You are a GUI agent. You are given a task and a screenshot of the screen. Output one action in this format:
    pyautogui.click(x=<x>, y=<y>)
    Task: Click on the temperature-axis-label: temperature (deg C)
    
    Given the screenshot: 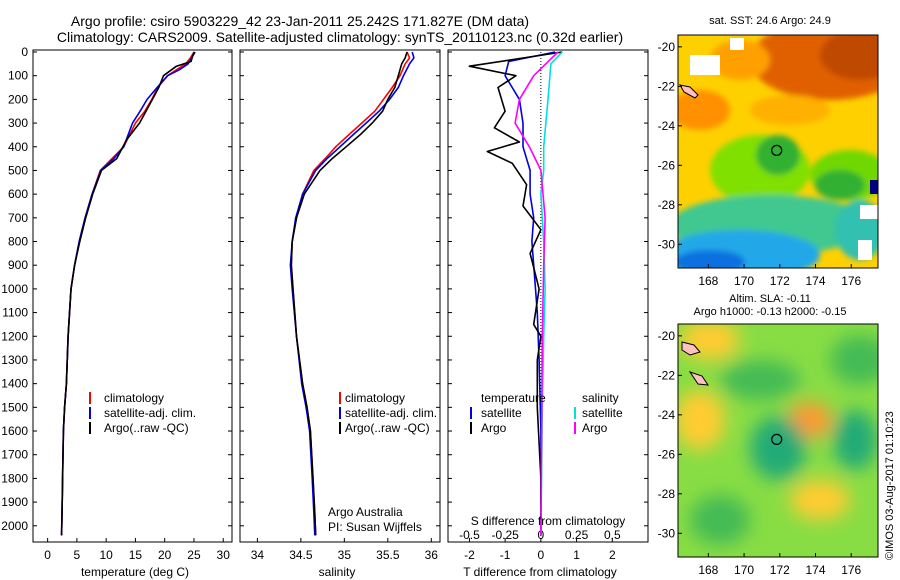 What is the action you would take?
    pyautogui.click(x=135, y=572)
    